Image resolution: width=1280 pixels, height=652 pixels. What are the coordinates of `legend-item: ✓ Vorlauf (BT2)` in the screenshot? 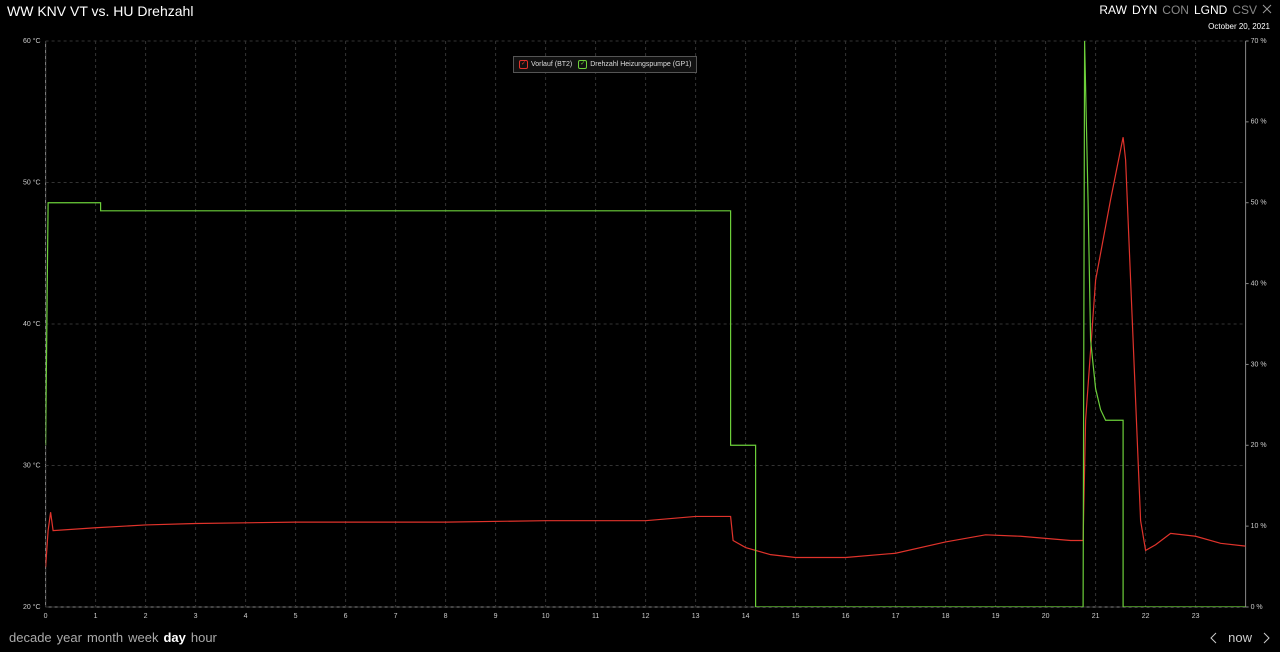 It's located at (545, 64).